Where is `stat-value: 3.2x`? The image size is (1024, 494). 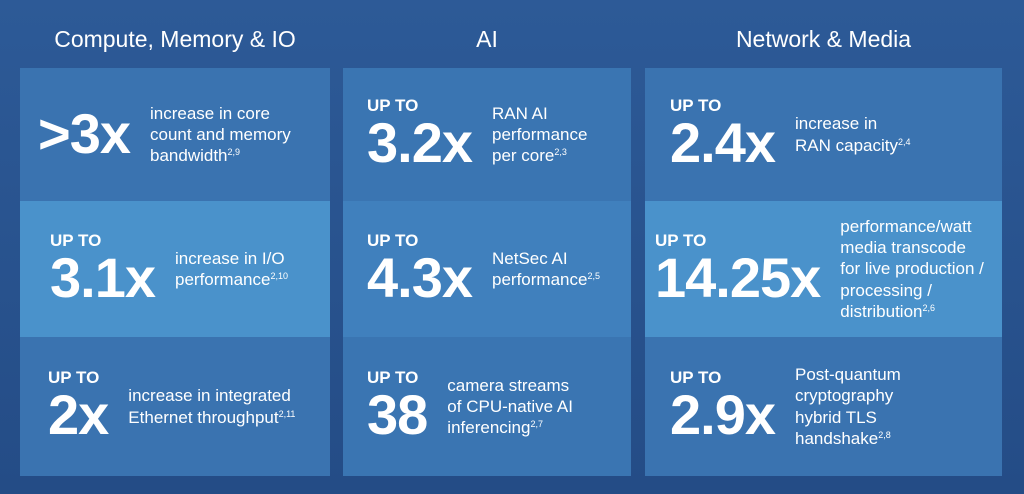 stat-value: 3.2x is located at coordinates (420, 143).